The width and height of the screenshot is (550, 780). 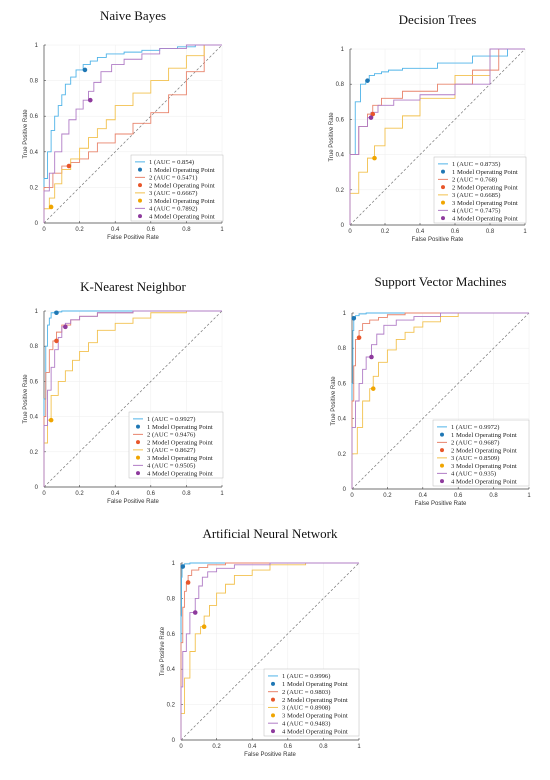 I want to click on legend-label: 2 (AUC = 0.9803), so click(x=306, y=692).